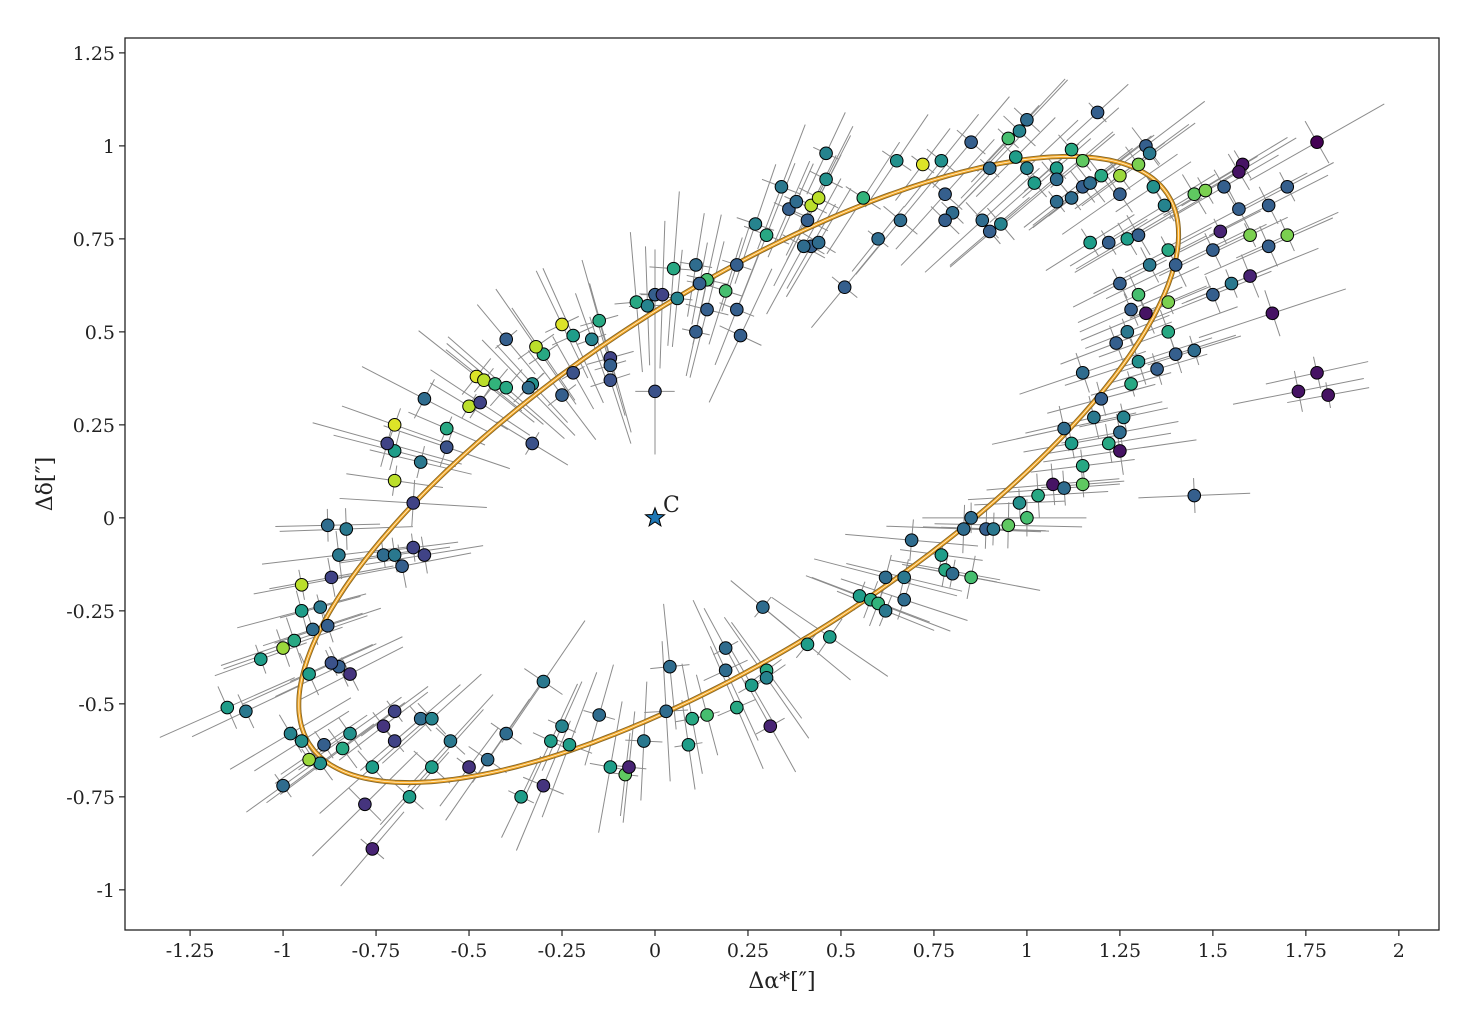 The width and height of the screenshot is (1484, 1014). Describe the element at coordinates (105, 891) in the screenshot. I see `y-tick-label: -1` at that location.